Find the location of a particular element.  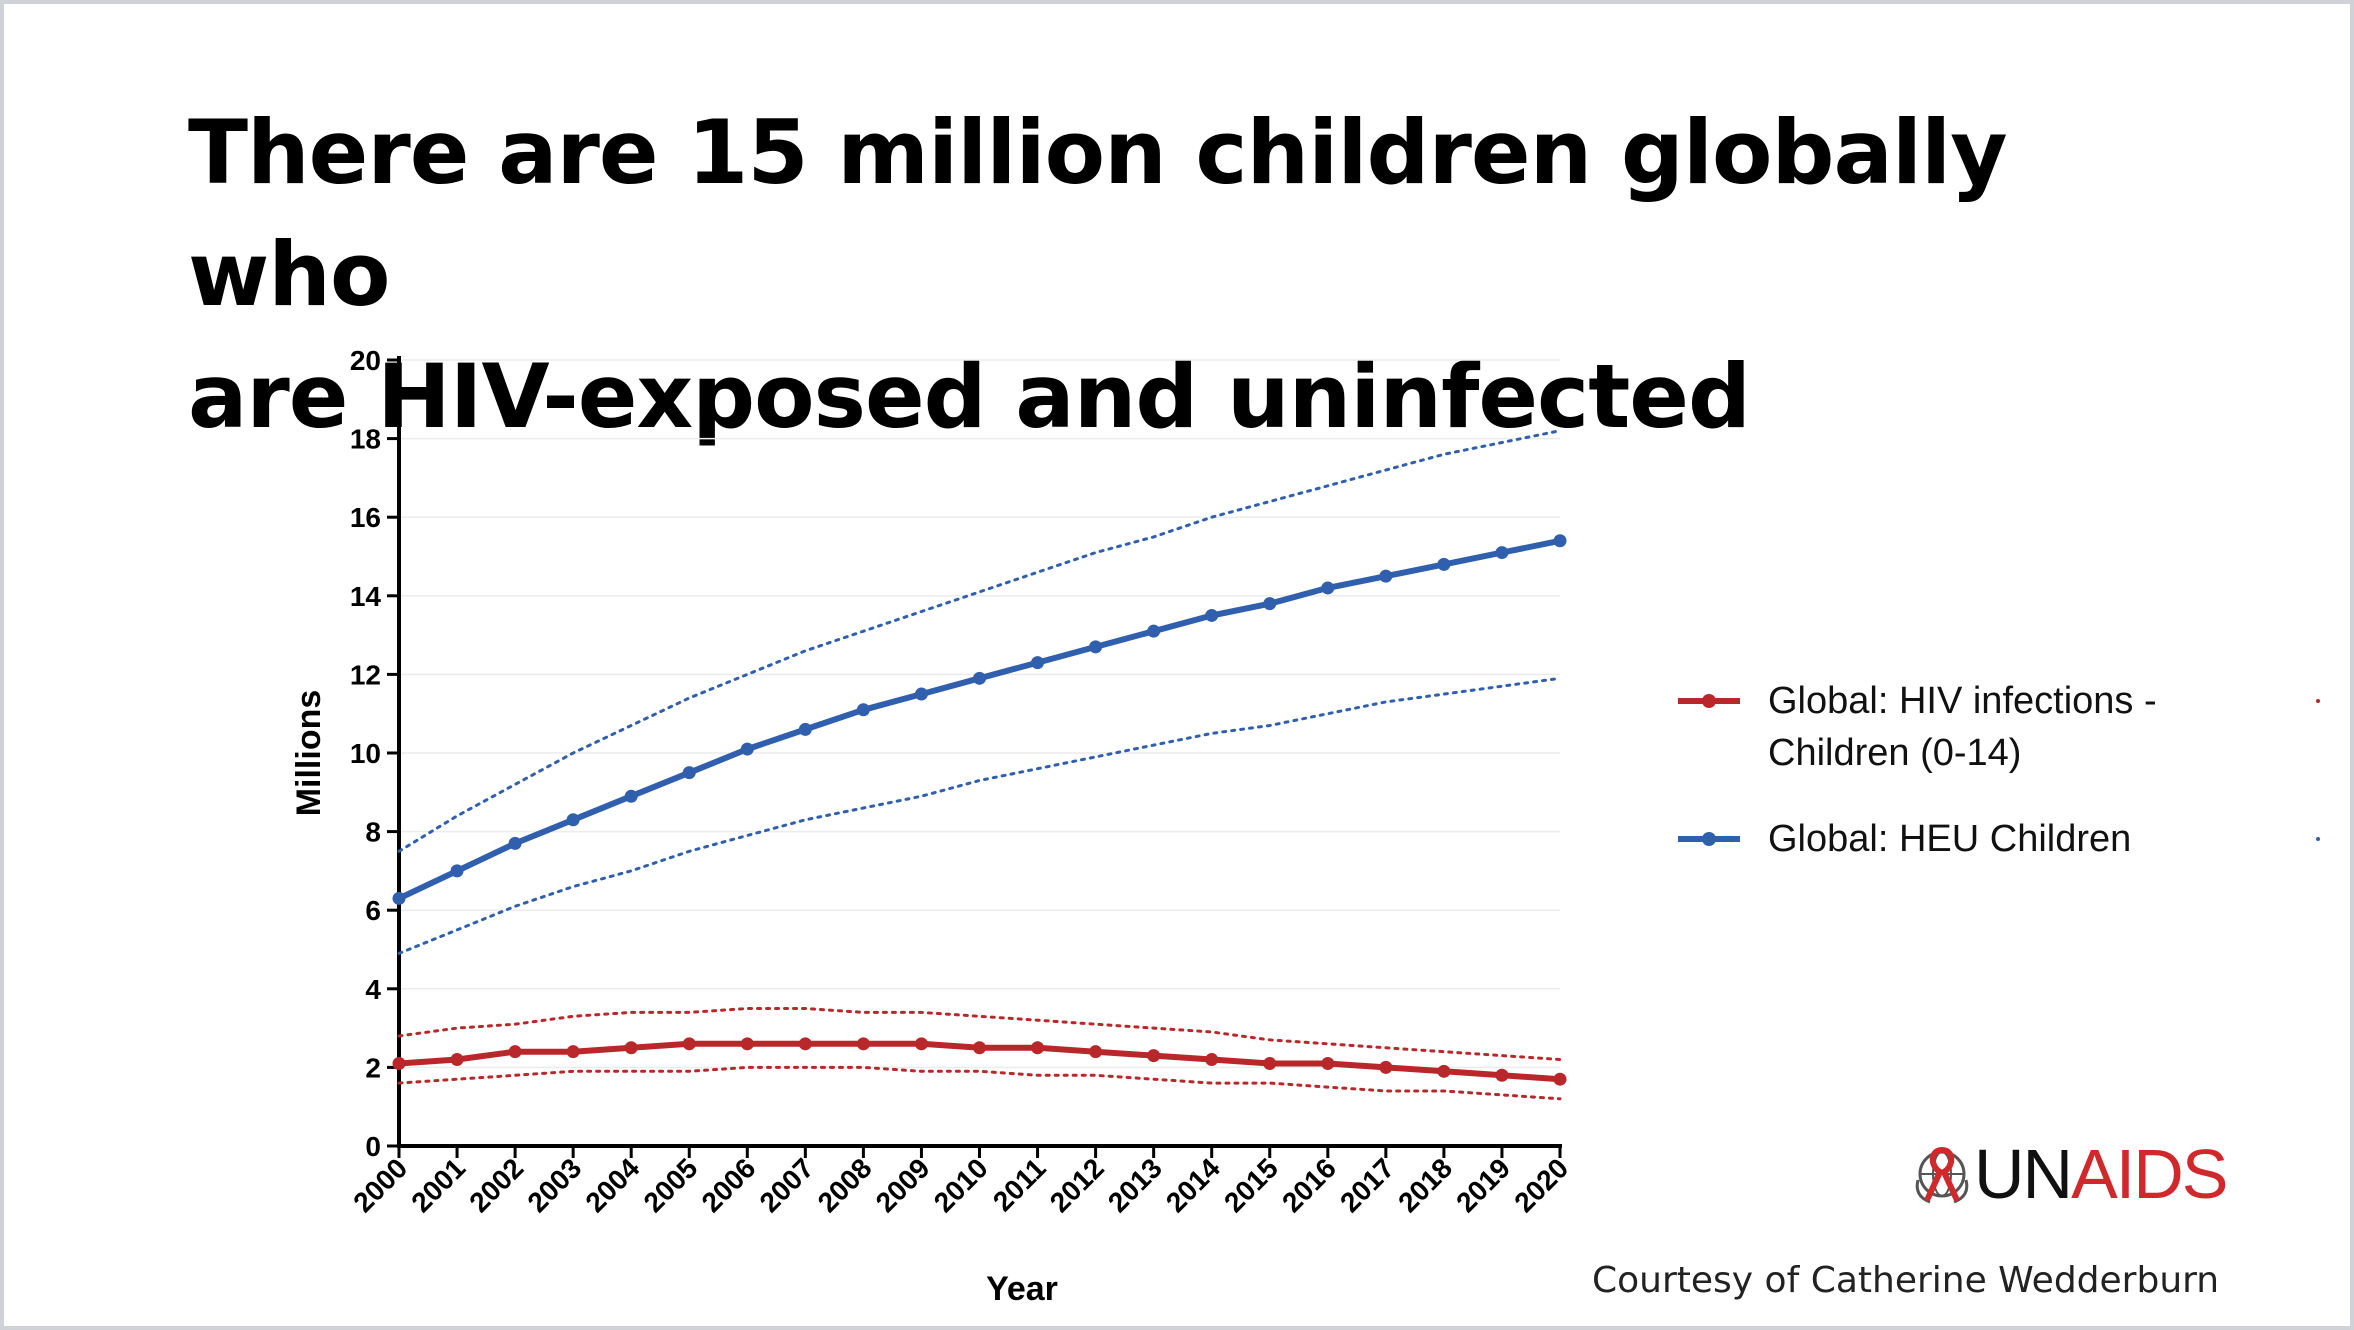

series-1-line is located at coordinates (979, 719).